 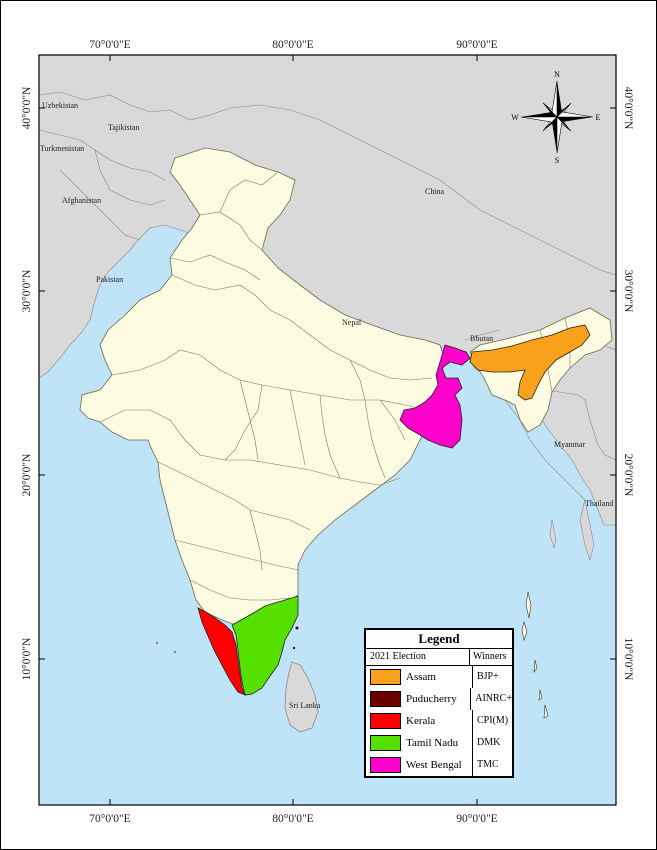 I want to click on lon-ticks-bottom: 70°0'0"E 80°0'0"E 90°0'0"E, so click(x=293, y=819).